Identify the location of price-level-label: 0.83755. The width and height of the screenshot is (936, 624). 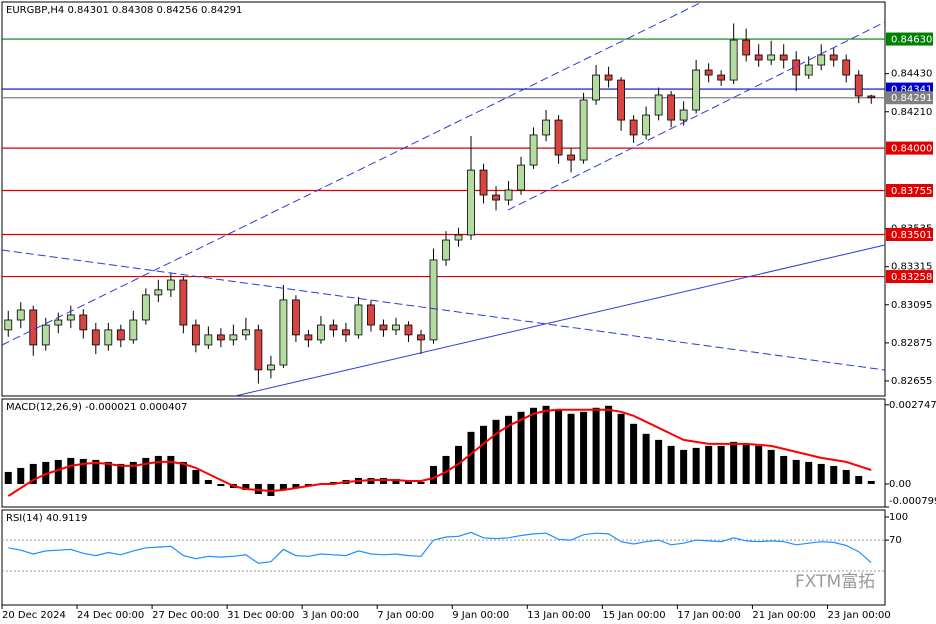
(911, 191).